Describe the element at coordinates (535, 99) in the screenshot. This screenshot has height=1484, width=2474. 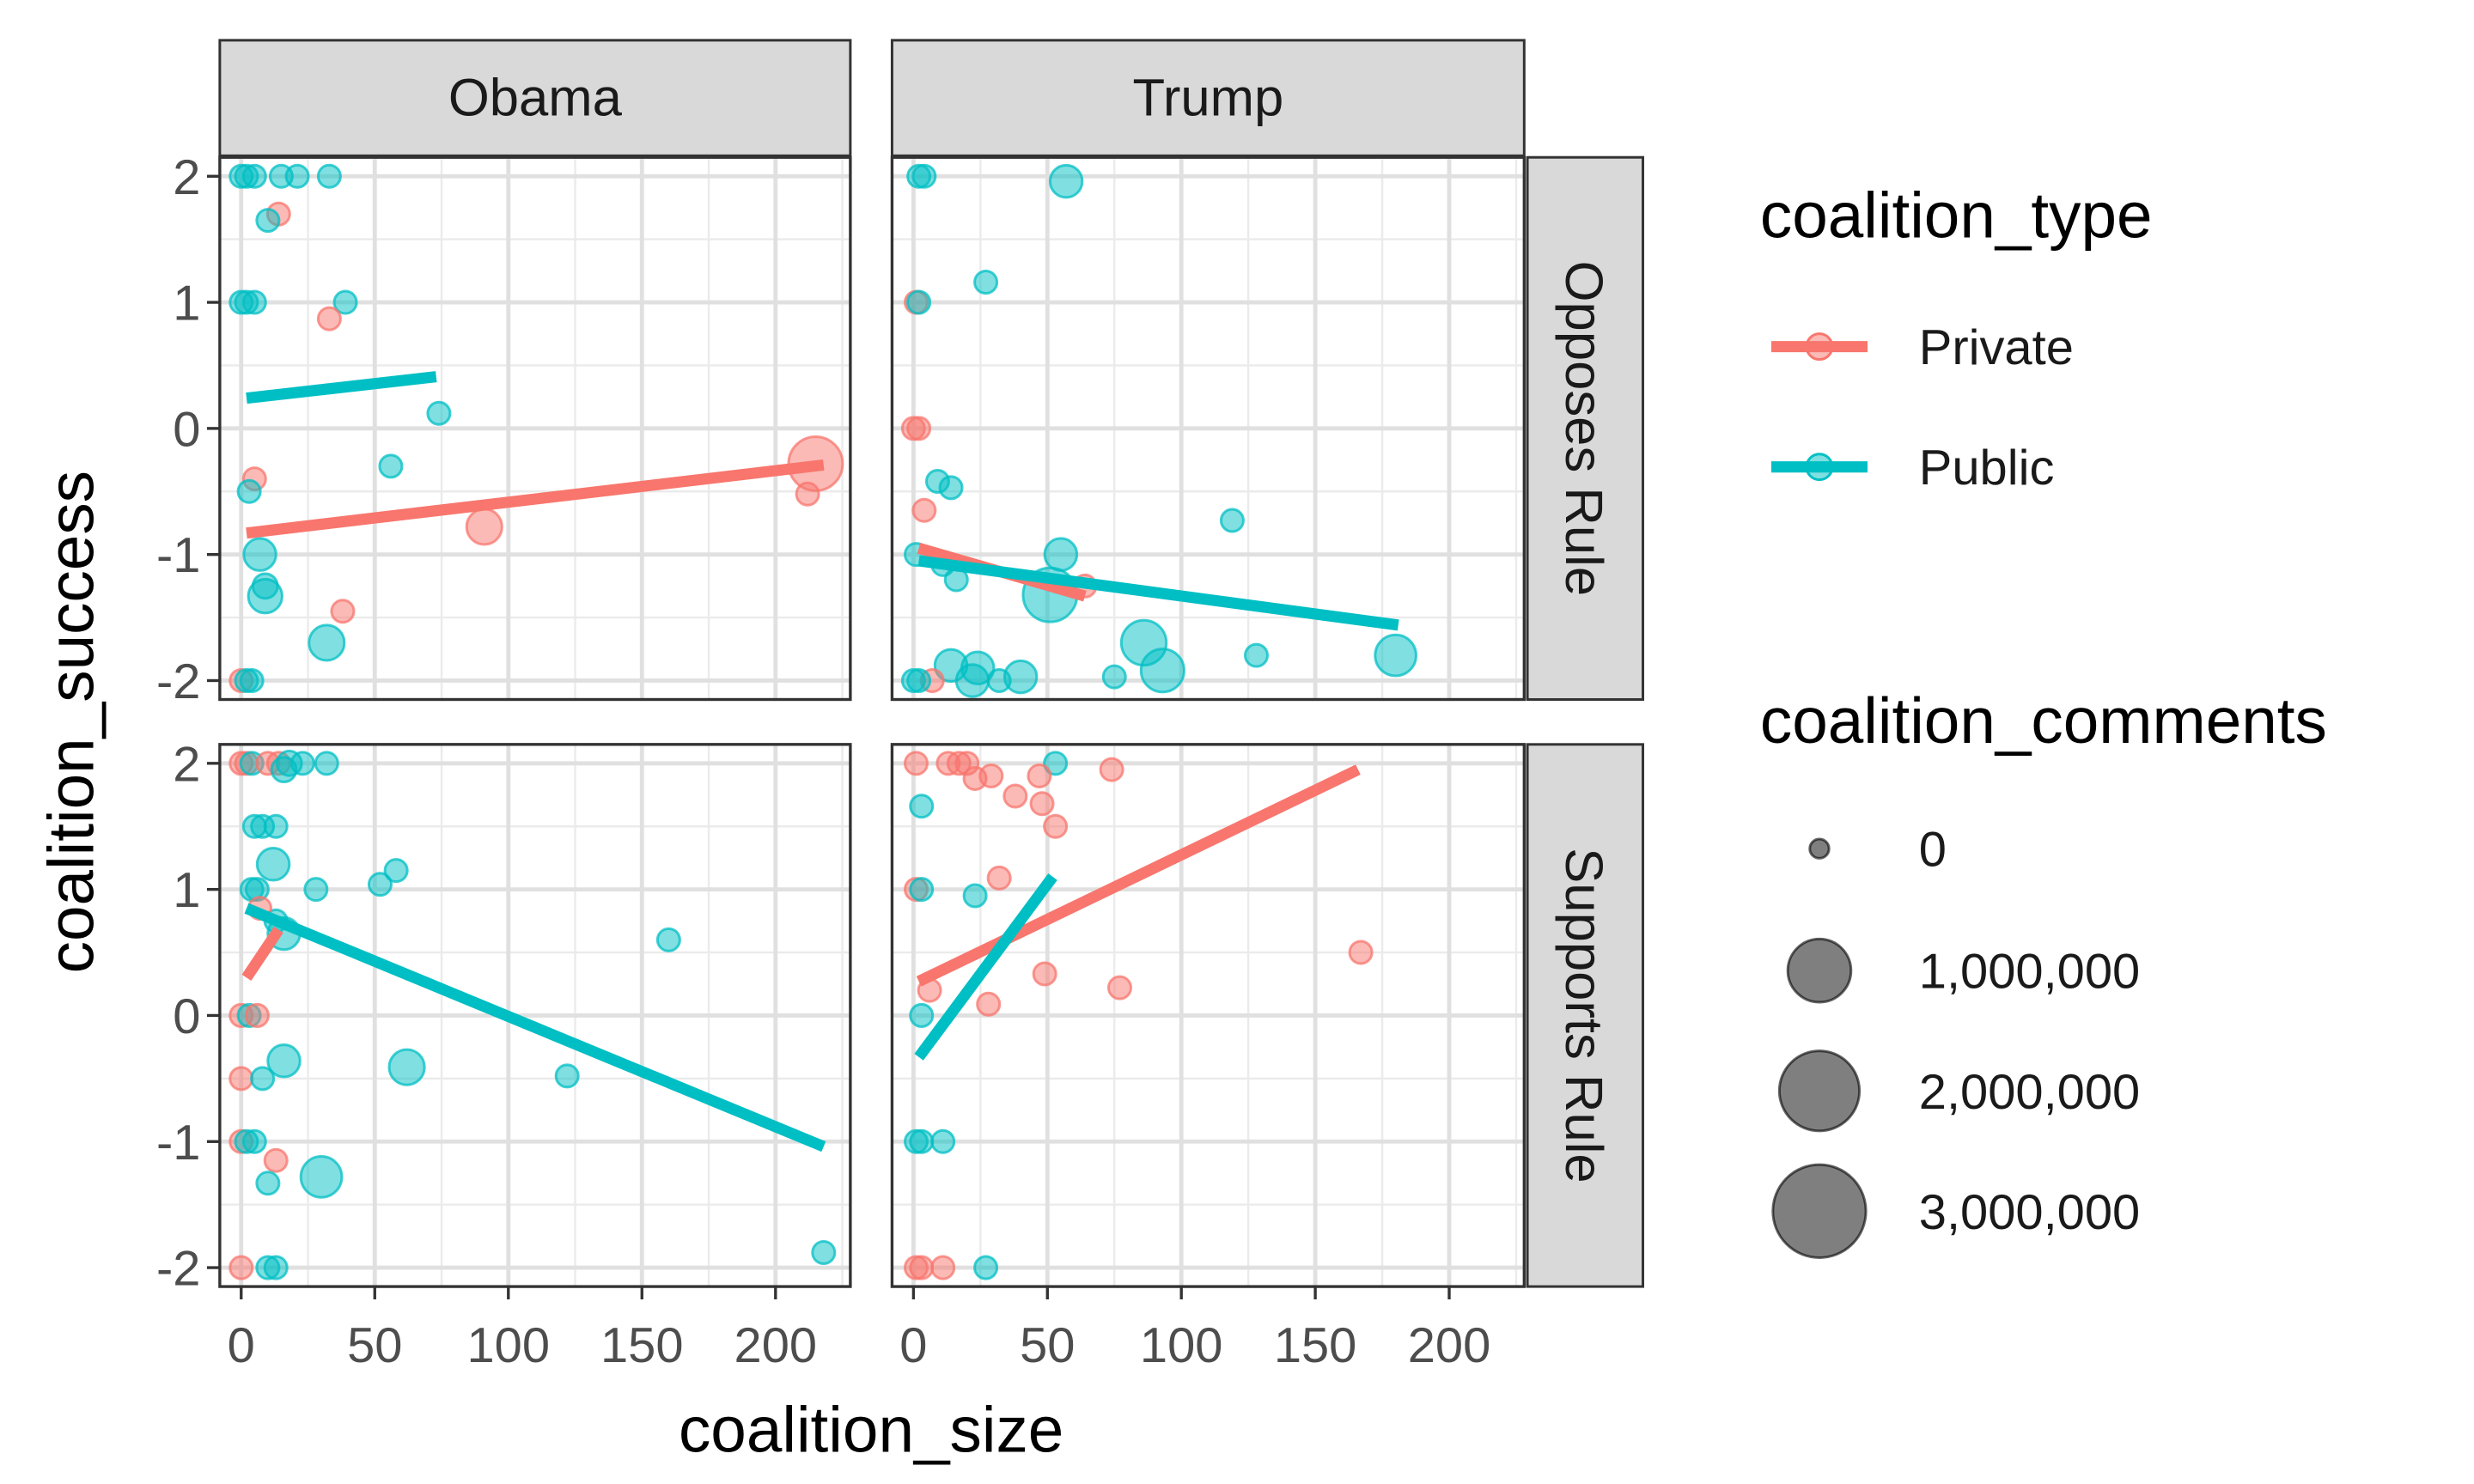
I see `facet-label-obama: Obama` at that location.